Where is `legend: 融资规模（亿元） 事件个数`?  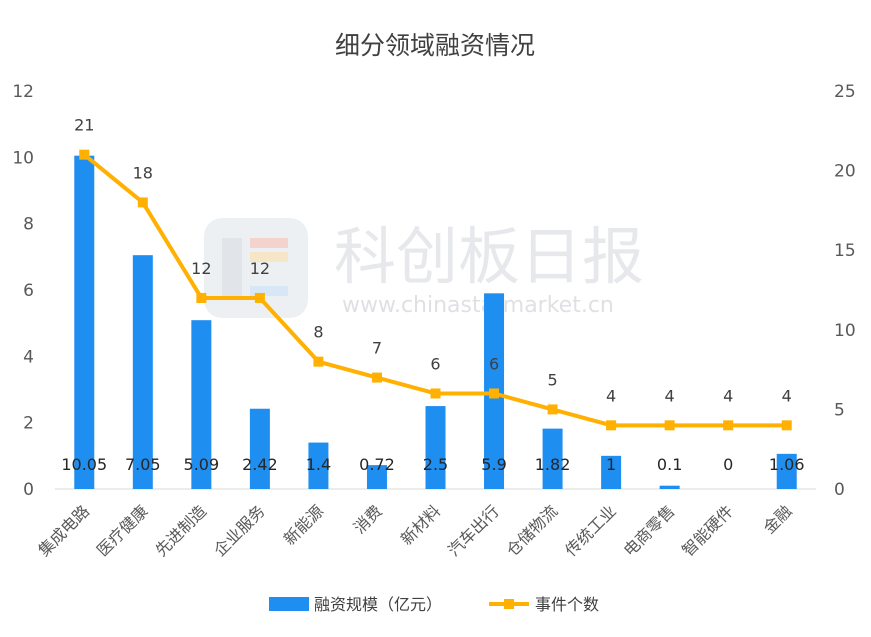 legend: 融资规模（亿元） 事件个数 is located at coordinates (434, 604).